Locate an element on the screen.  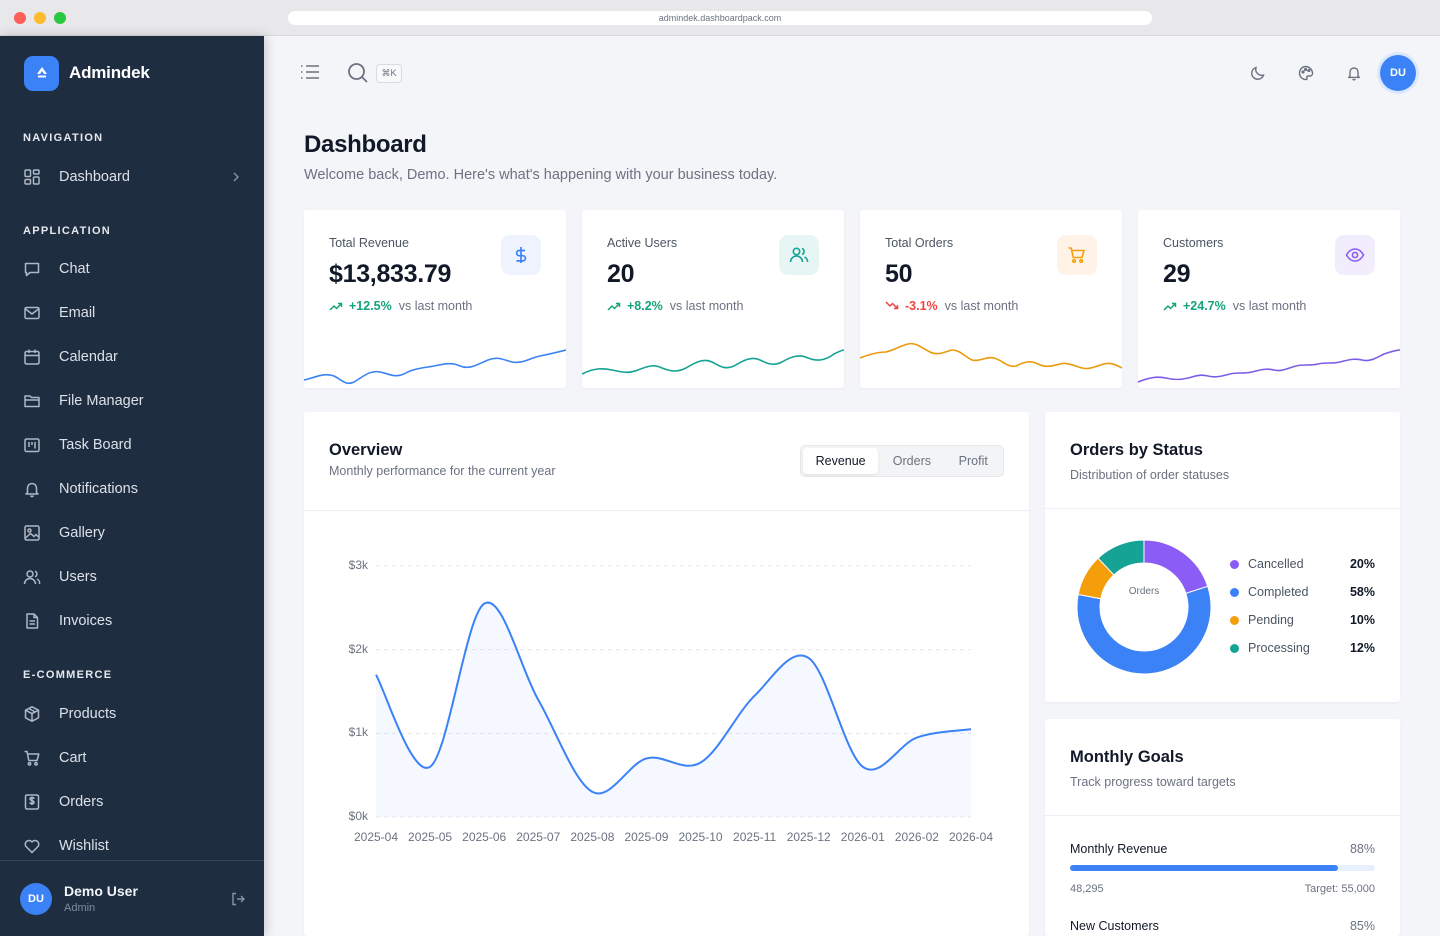
stat-trend: +24.7% vs last month is located at coordinates (1234, 306).